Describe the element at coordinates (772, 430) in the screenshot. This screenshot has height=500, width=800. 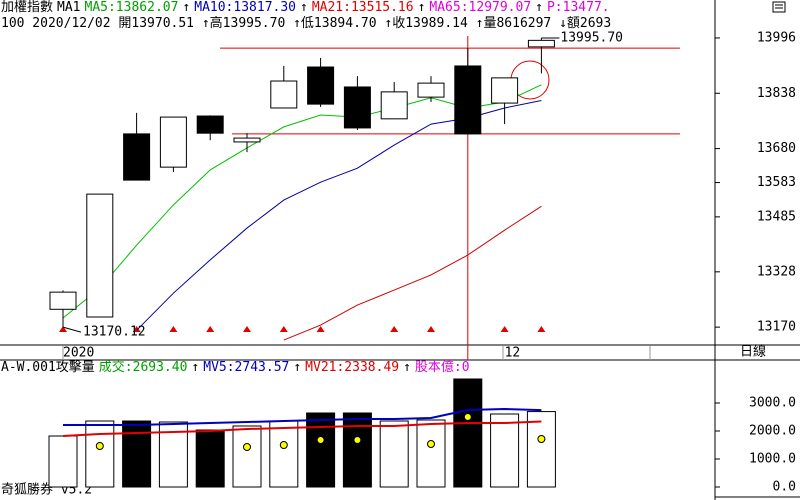
I see `y-tick-label: 2000.0` at that location.